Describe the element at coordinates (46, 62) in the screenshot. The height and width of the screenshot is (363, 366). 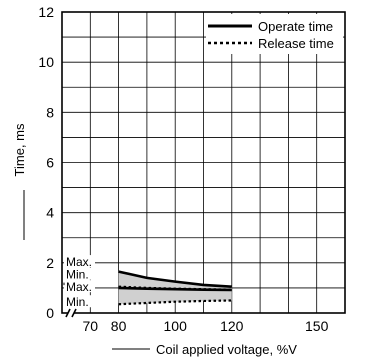
I see `y-tick-label: 10` at that location.